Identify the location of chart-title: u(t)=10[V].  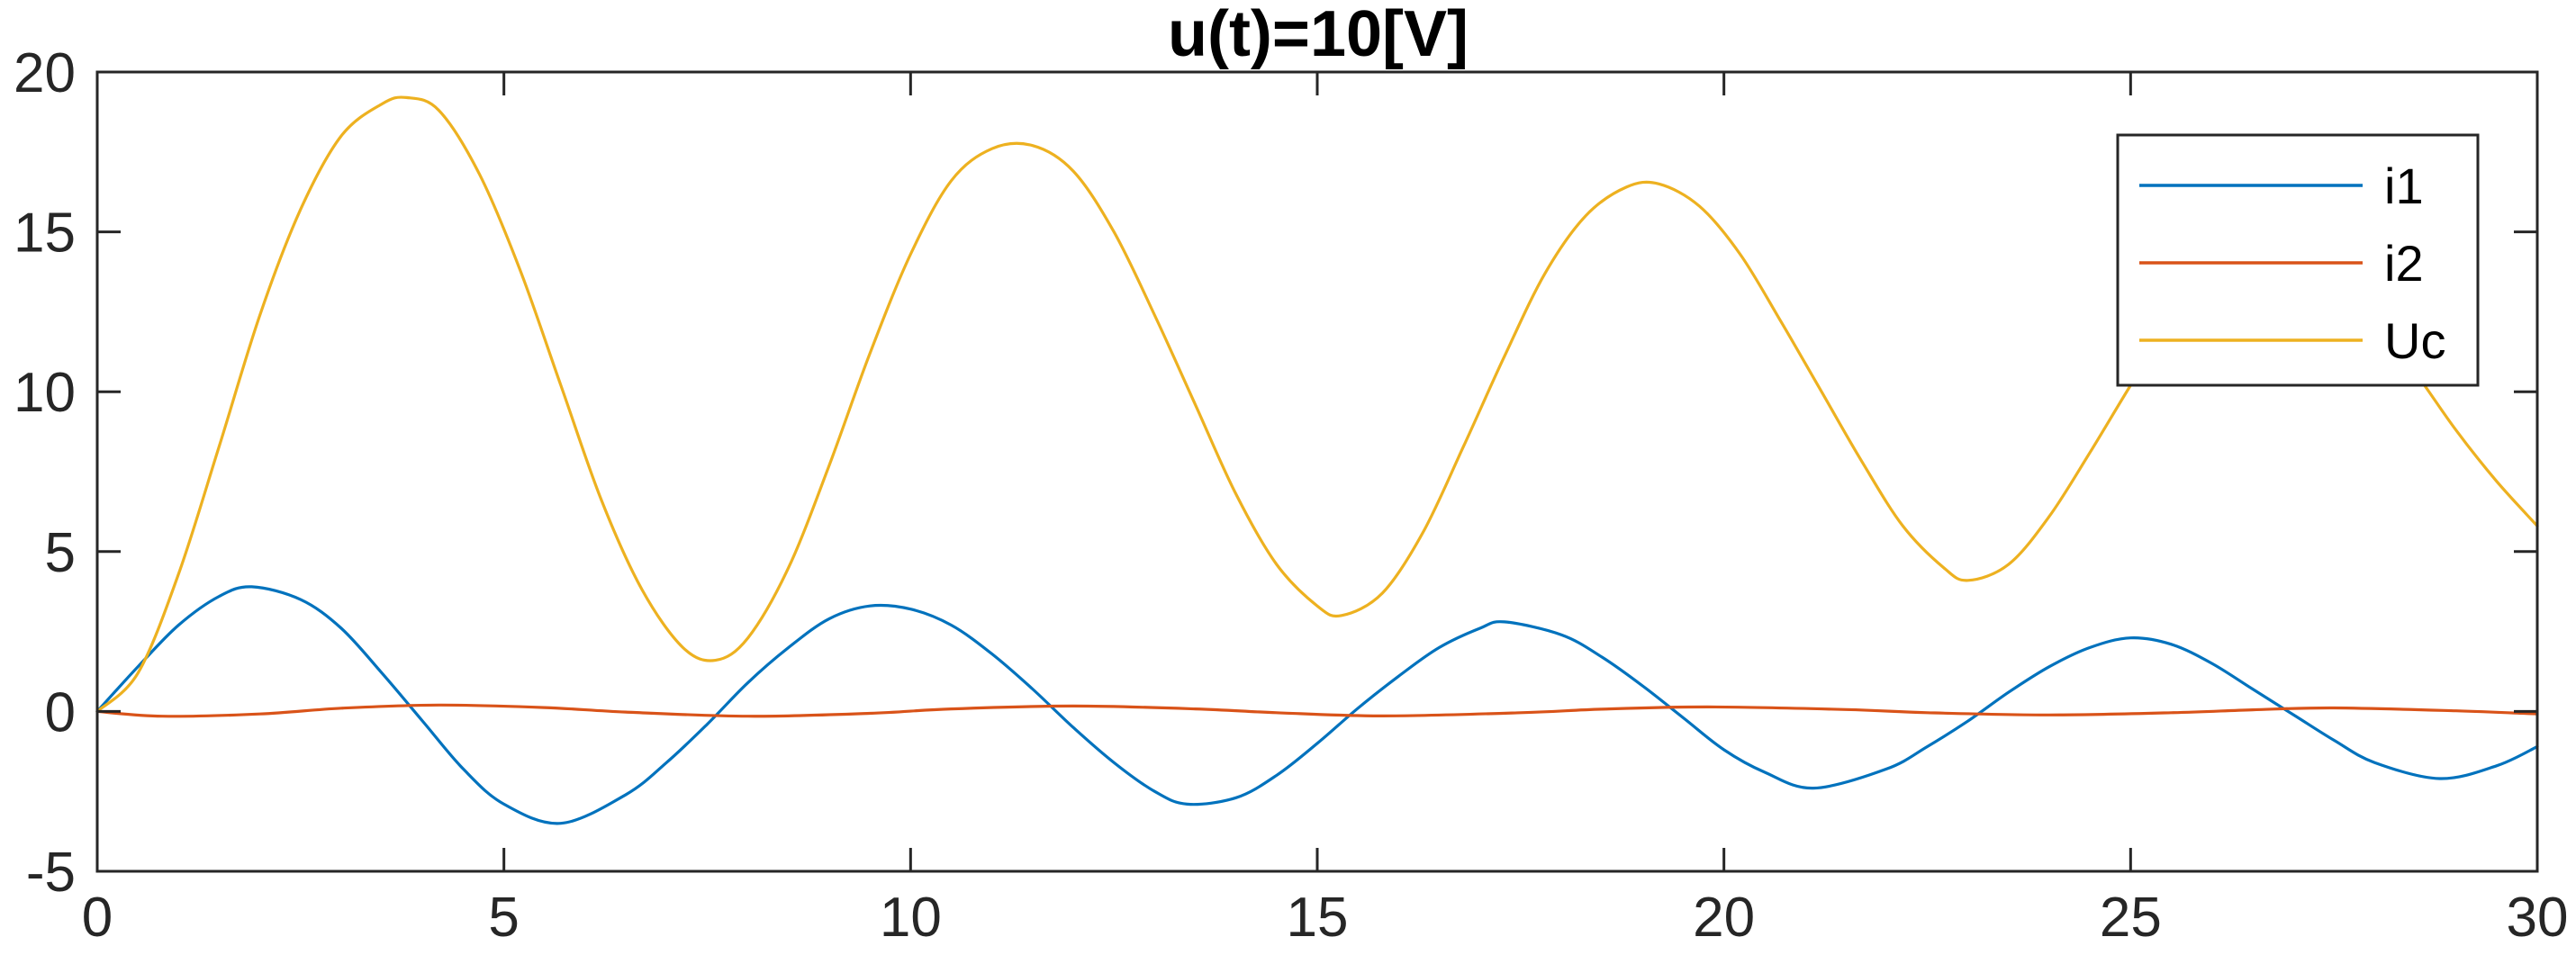
(1318, 35).